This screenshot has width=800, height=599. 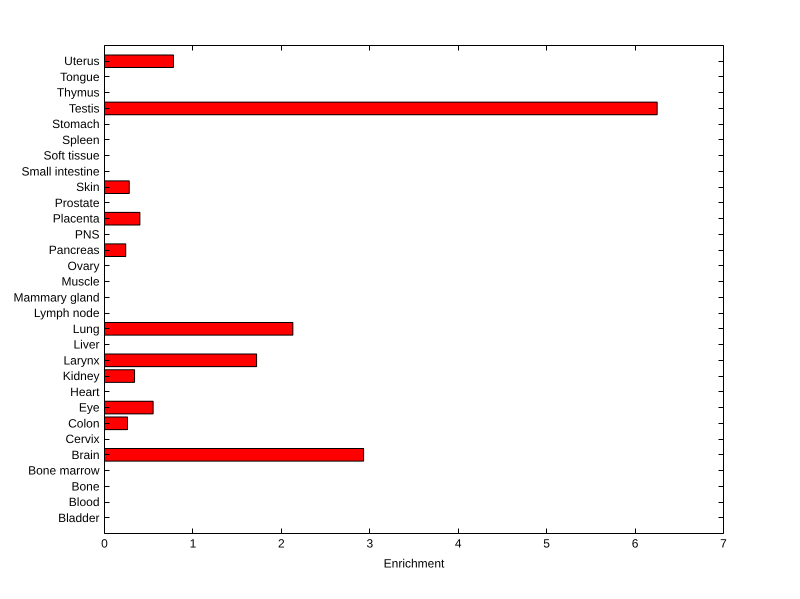 What do you see at coordinates (85, 486) in the screenshot?
I see `y-tick-label: Bone` at bounding box center [85, 486].